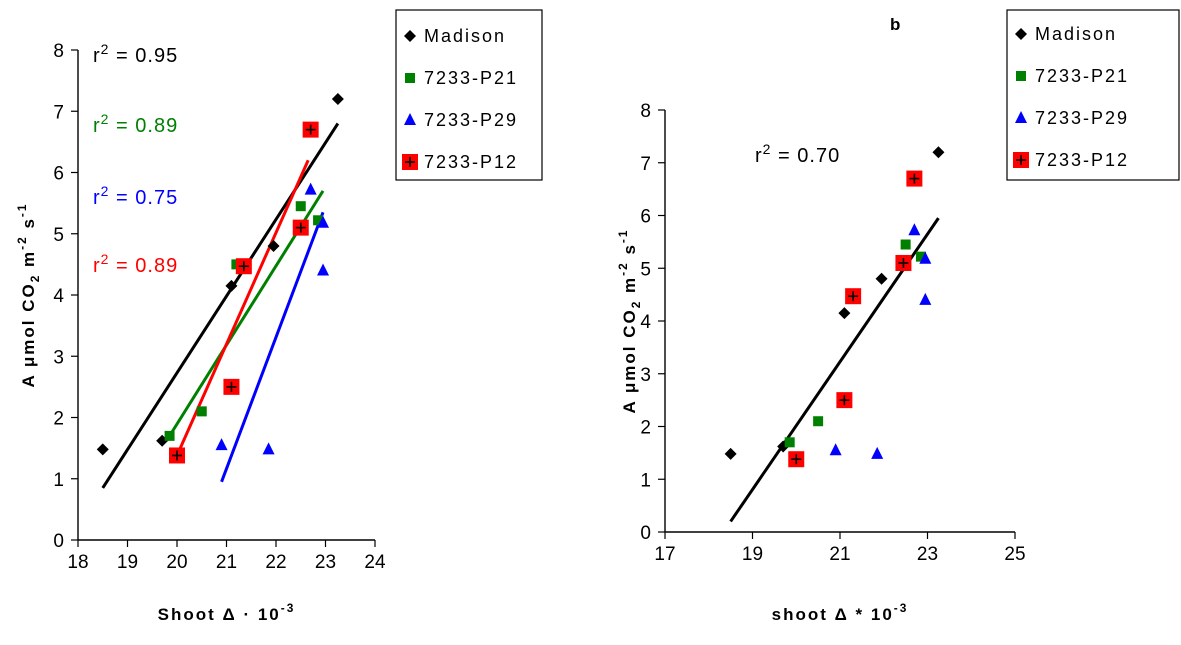 The height and width of the screenshot is (645, 1181). Describe the element at coordinates (1014, 554) in the screenshot. I see `x-tick-label: 25` at that location.